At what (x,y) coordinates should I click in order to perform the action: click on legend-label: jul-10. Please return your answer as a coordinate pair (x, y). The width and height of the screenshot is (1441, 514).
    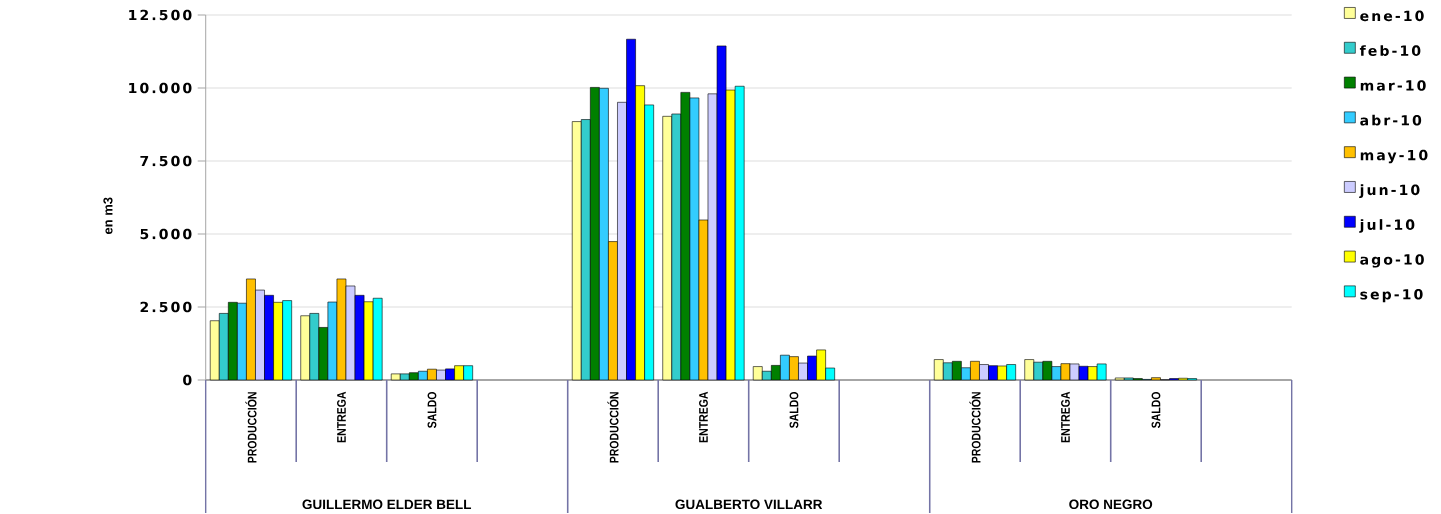
    Looking at the image, I should click on (1387, 226).